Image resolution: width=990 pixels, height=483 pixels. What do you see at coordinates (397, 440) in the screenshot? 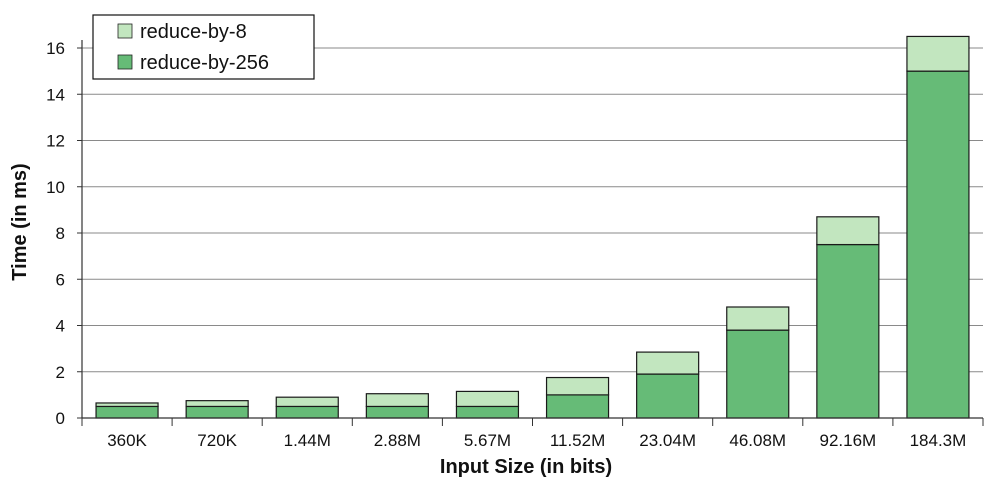
I see `x-tick-label: 2.88M` at bounding box center [397, 440].